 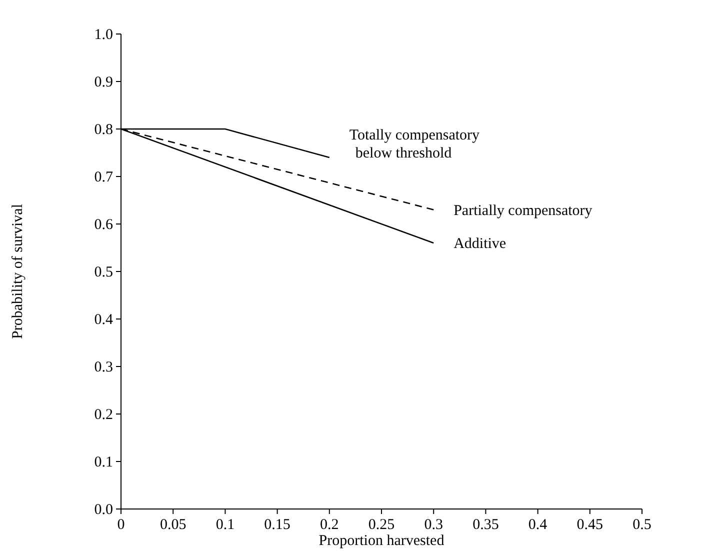 What do you see at coordinates (103, 35) in the screenshot?
I see `y-tick-label: 1.0` at bounding box center [103, 35].